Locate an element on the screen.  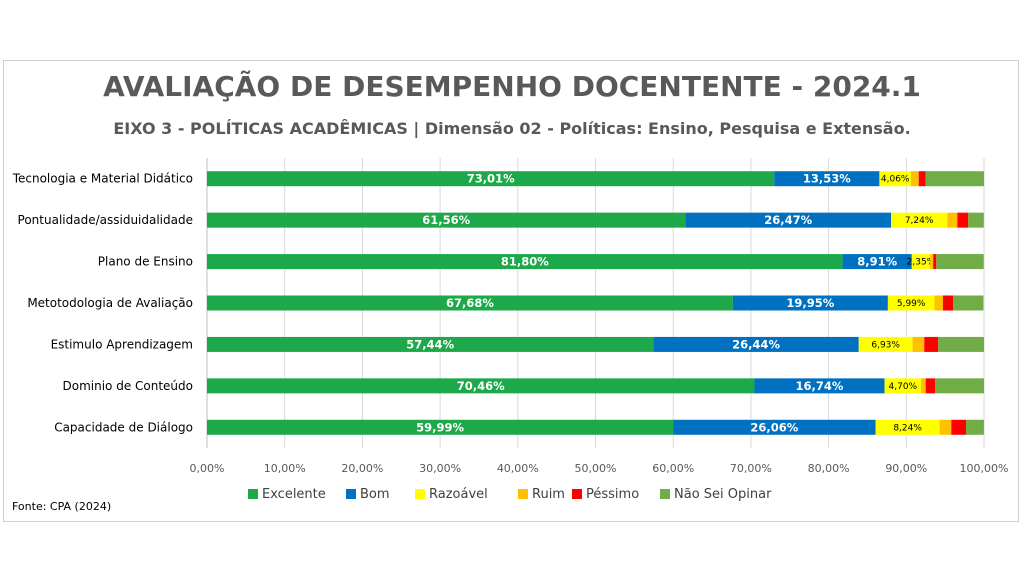
category-label: Estimulo Aprendizagem is located at coordinates (122, 344).